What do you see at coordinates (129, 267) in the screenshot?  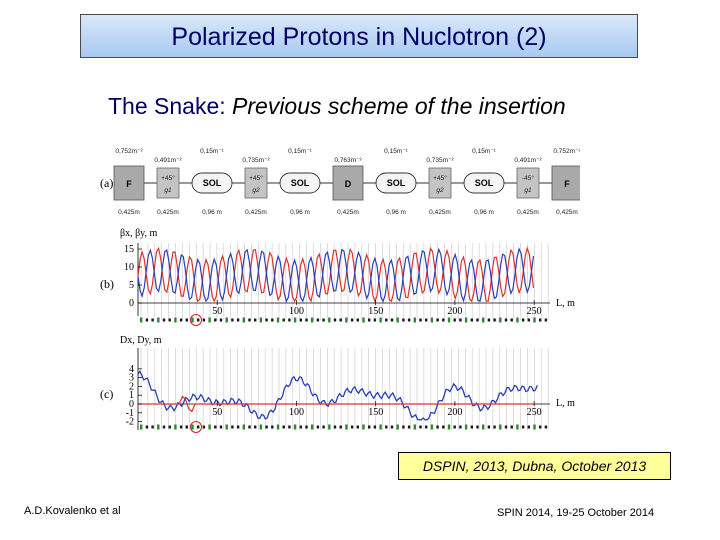 I see `y-tick-label: 10` at bounding box center [129, 267].